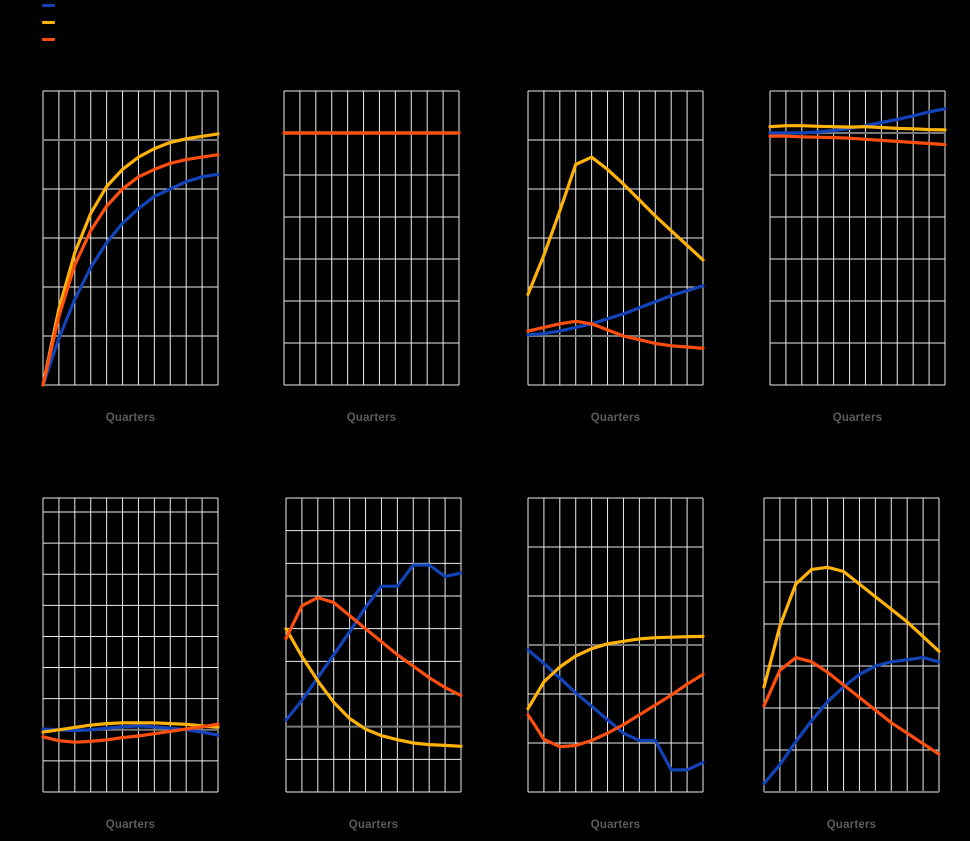  Describe the element at coordinates (48, 22) in the screenshot. I see `gold-series-swatch` at that location.